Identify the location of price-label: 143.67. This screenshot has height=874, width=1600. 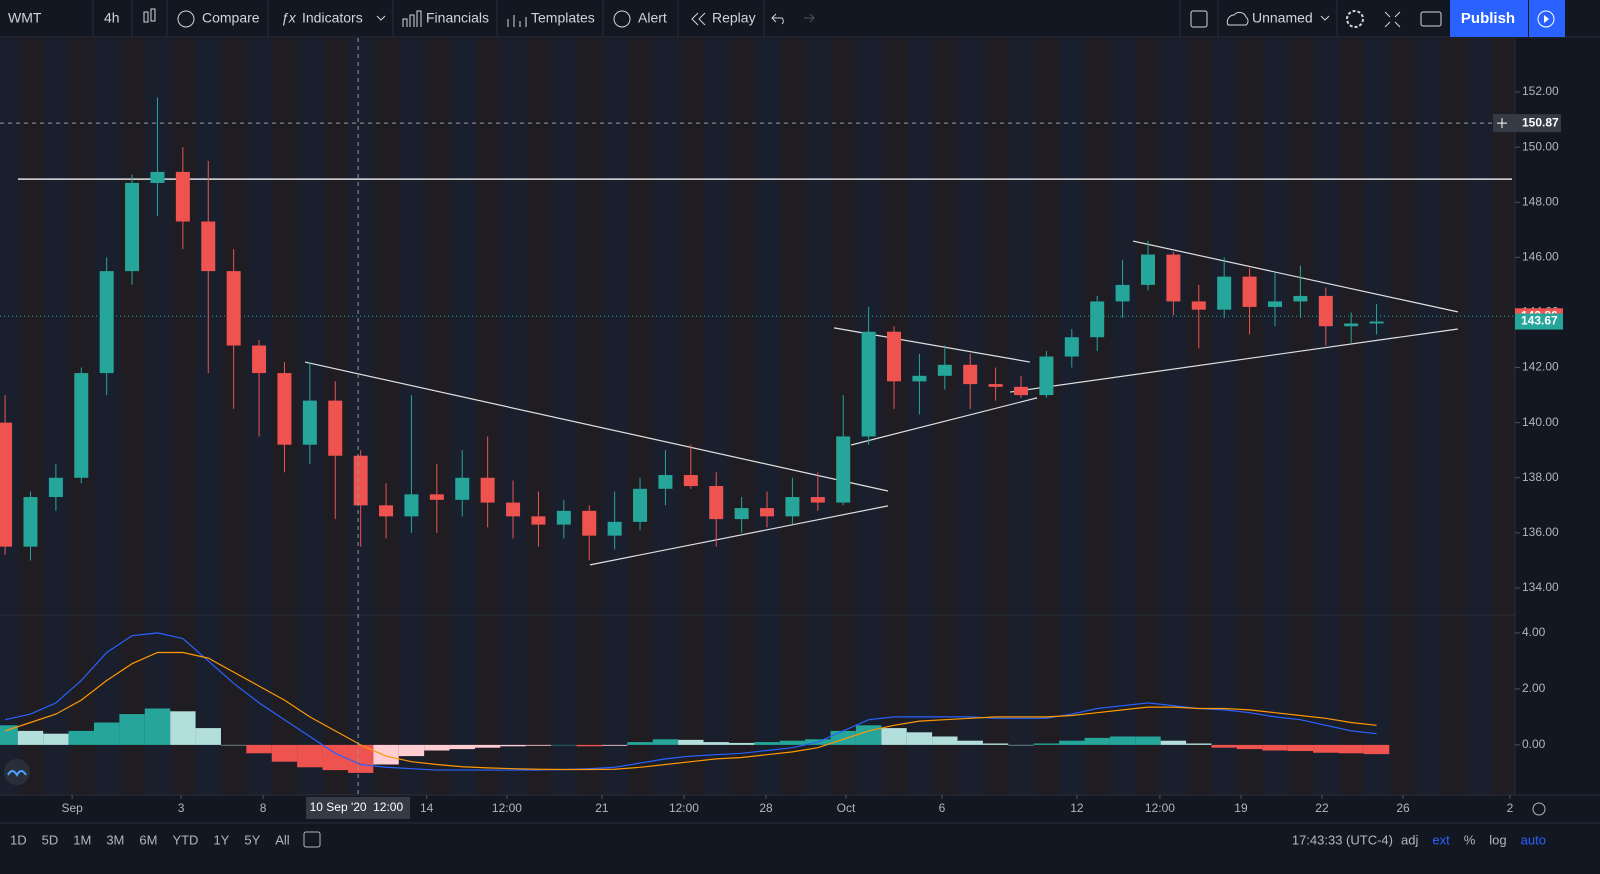
(1539, 321).